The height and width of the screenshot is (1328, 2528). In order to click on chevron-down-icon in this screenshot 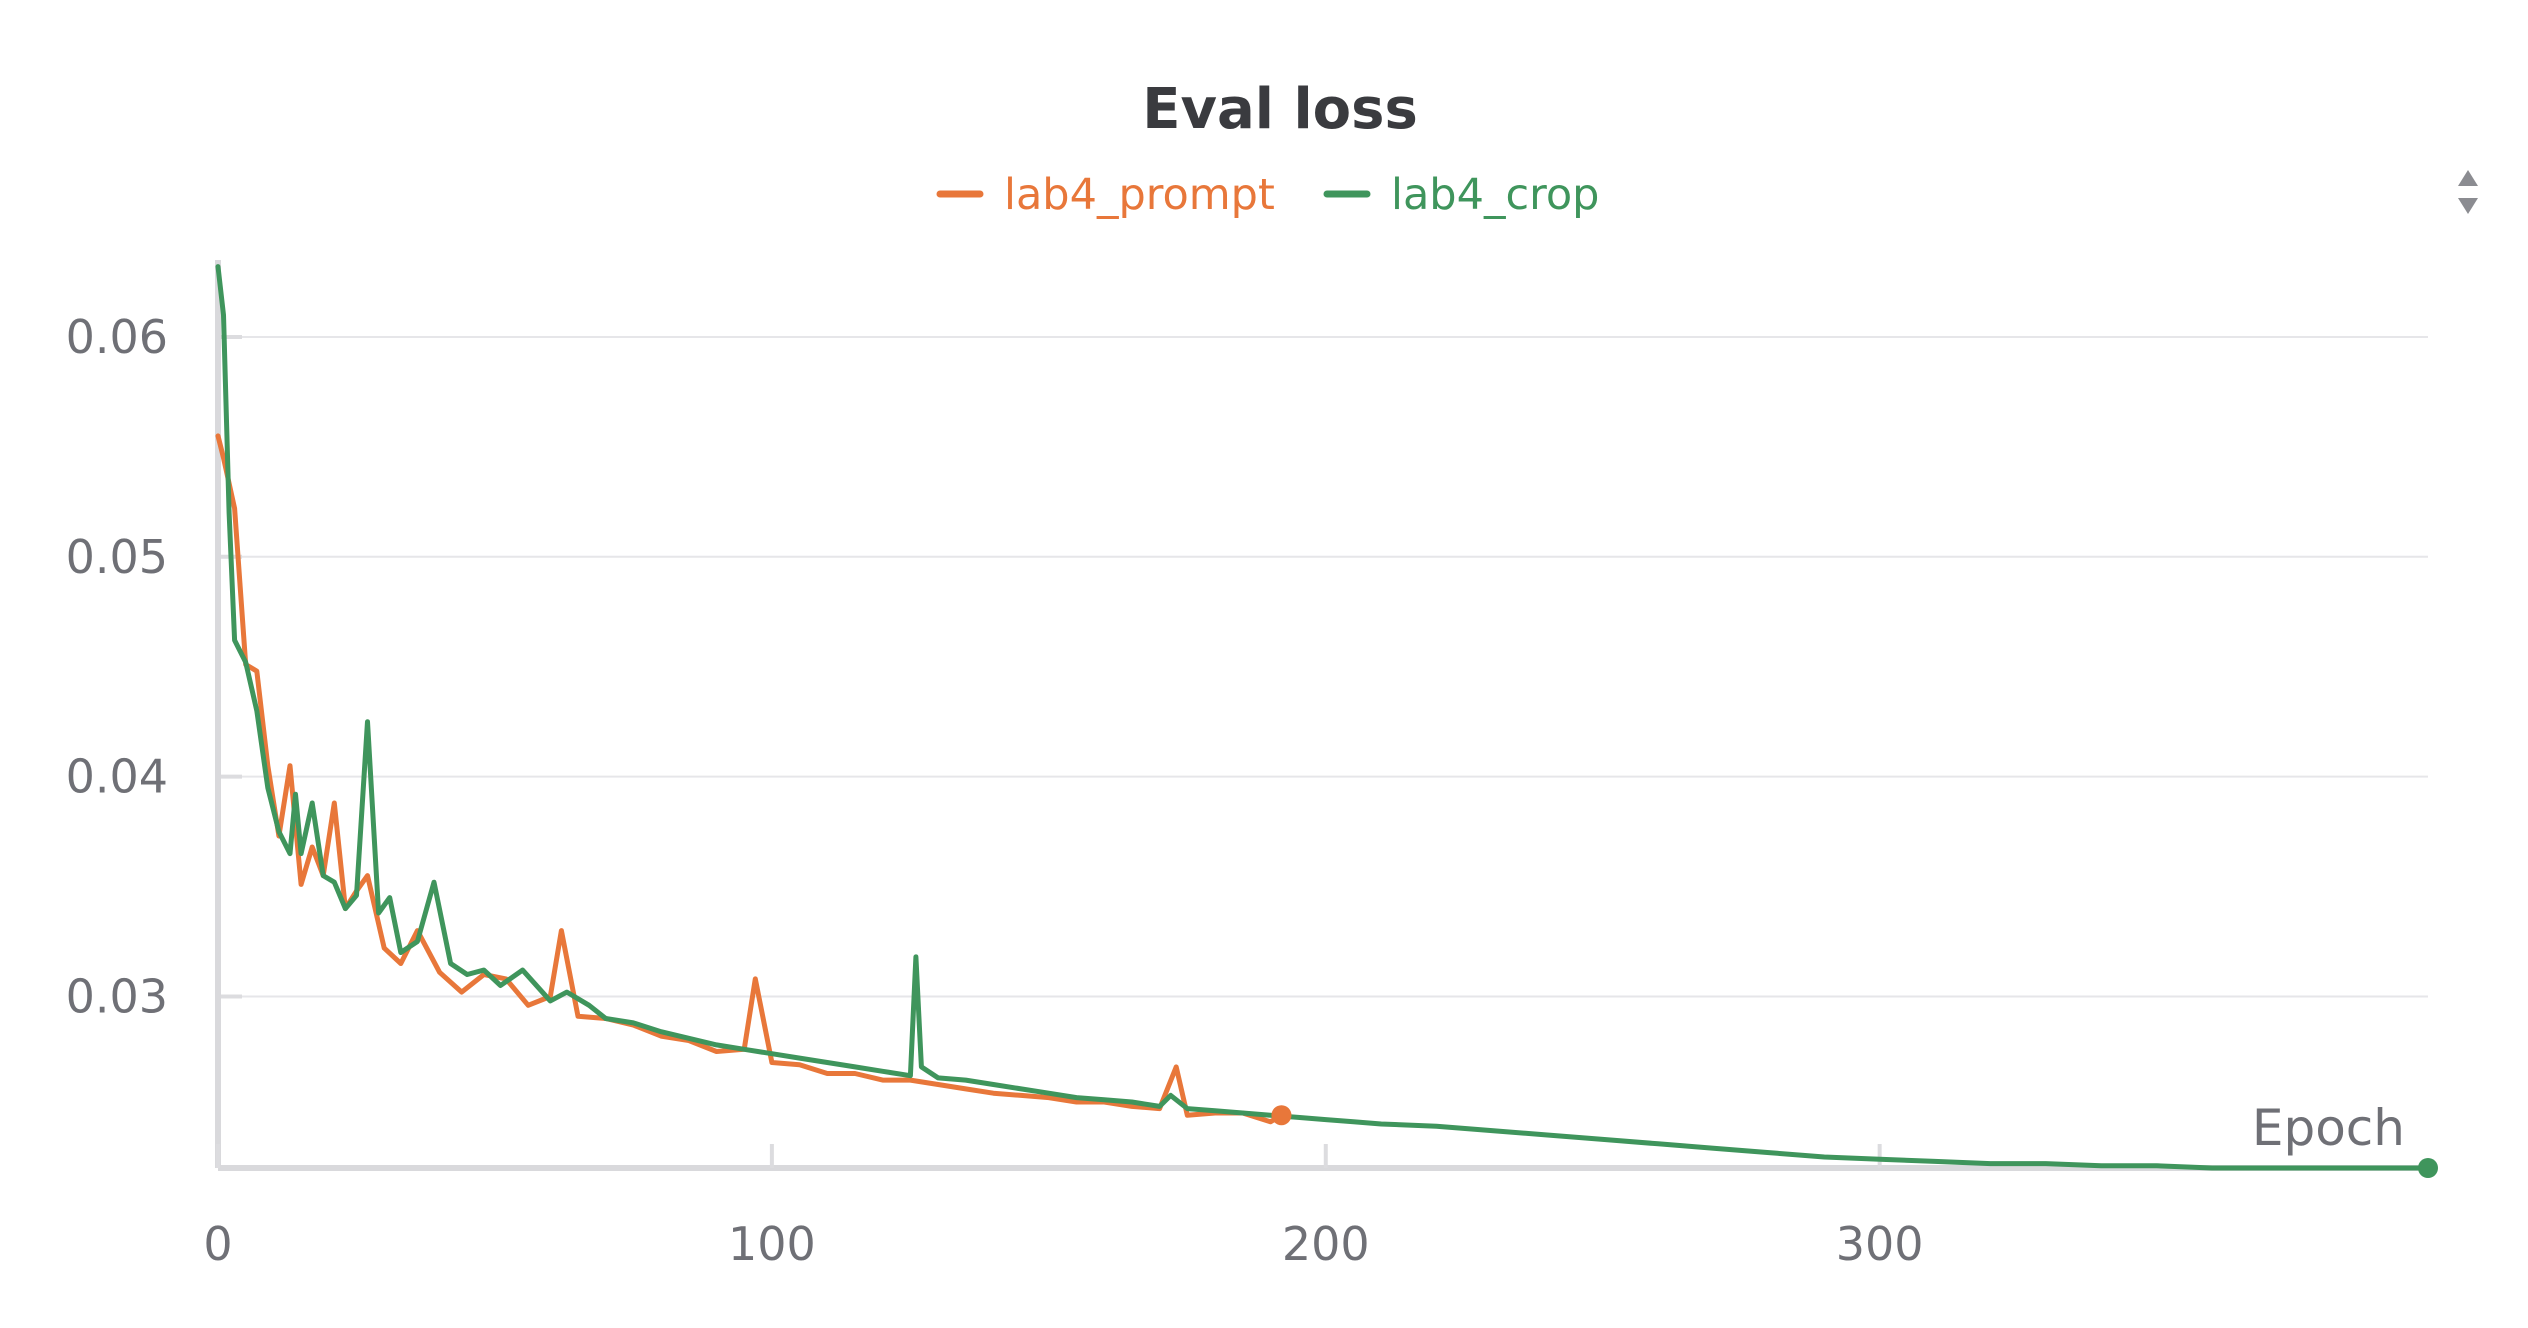, I will do `click(2468, 206)`.